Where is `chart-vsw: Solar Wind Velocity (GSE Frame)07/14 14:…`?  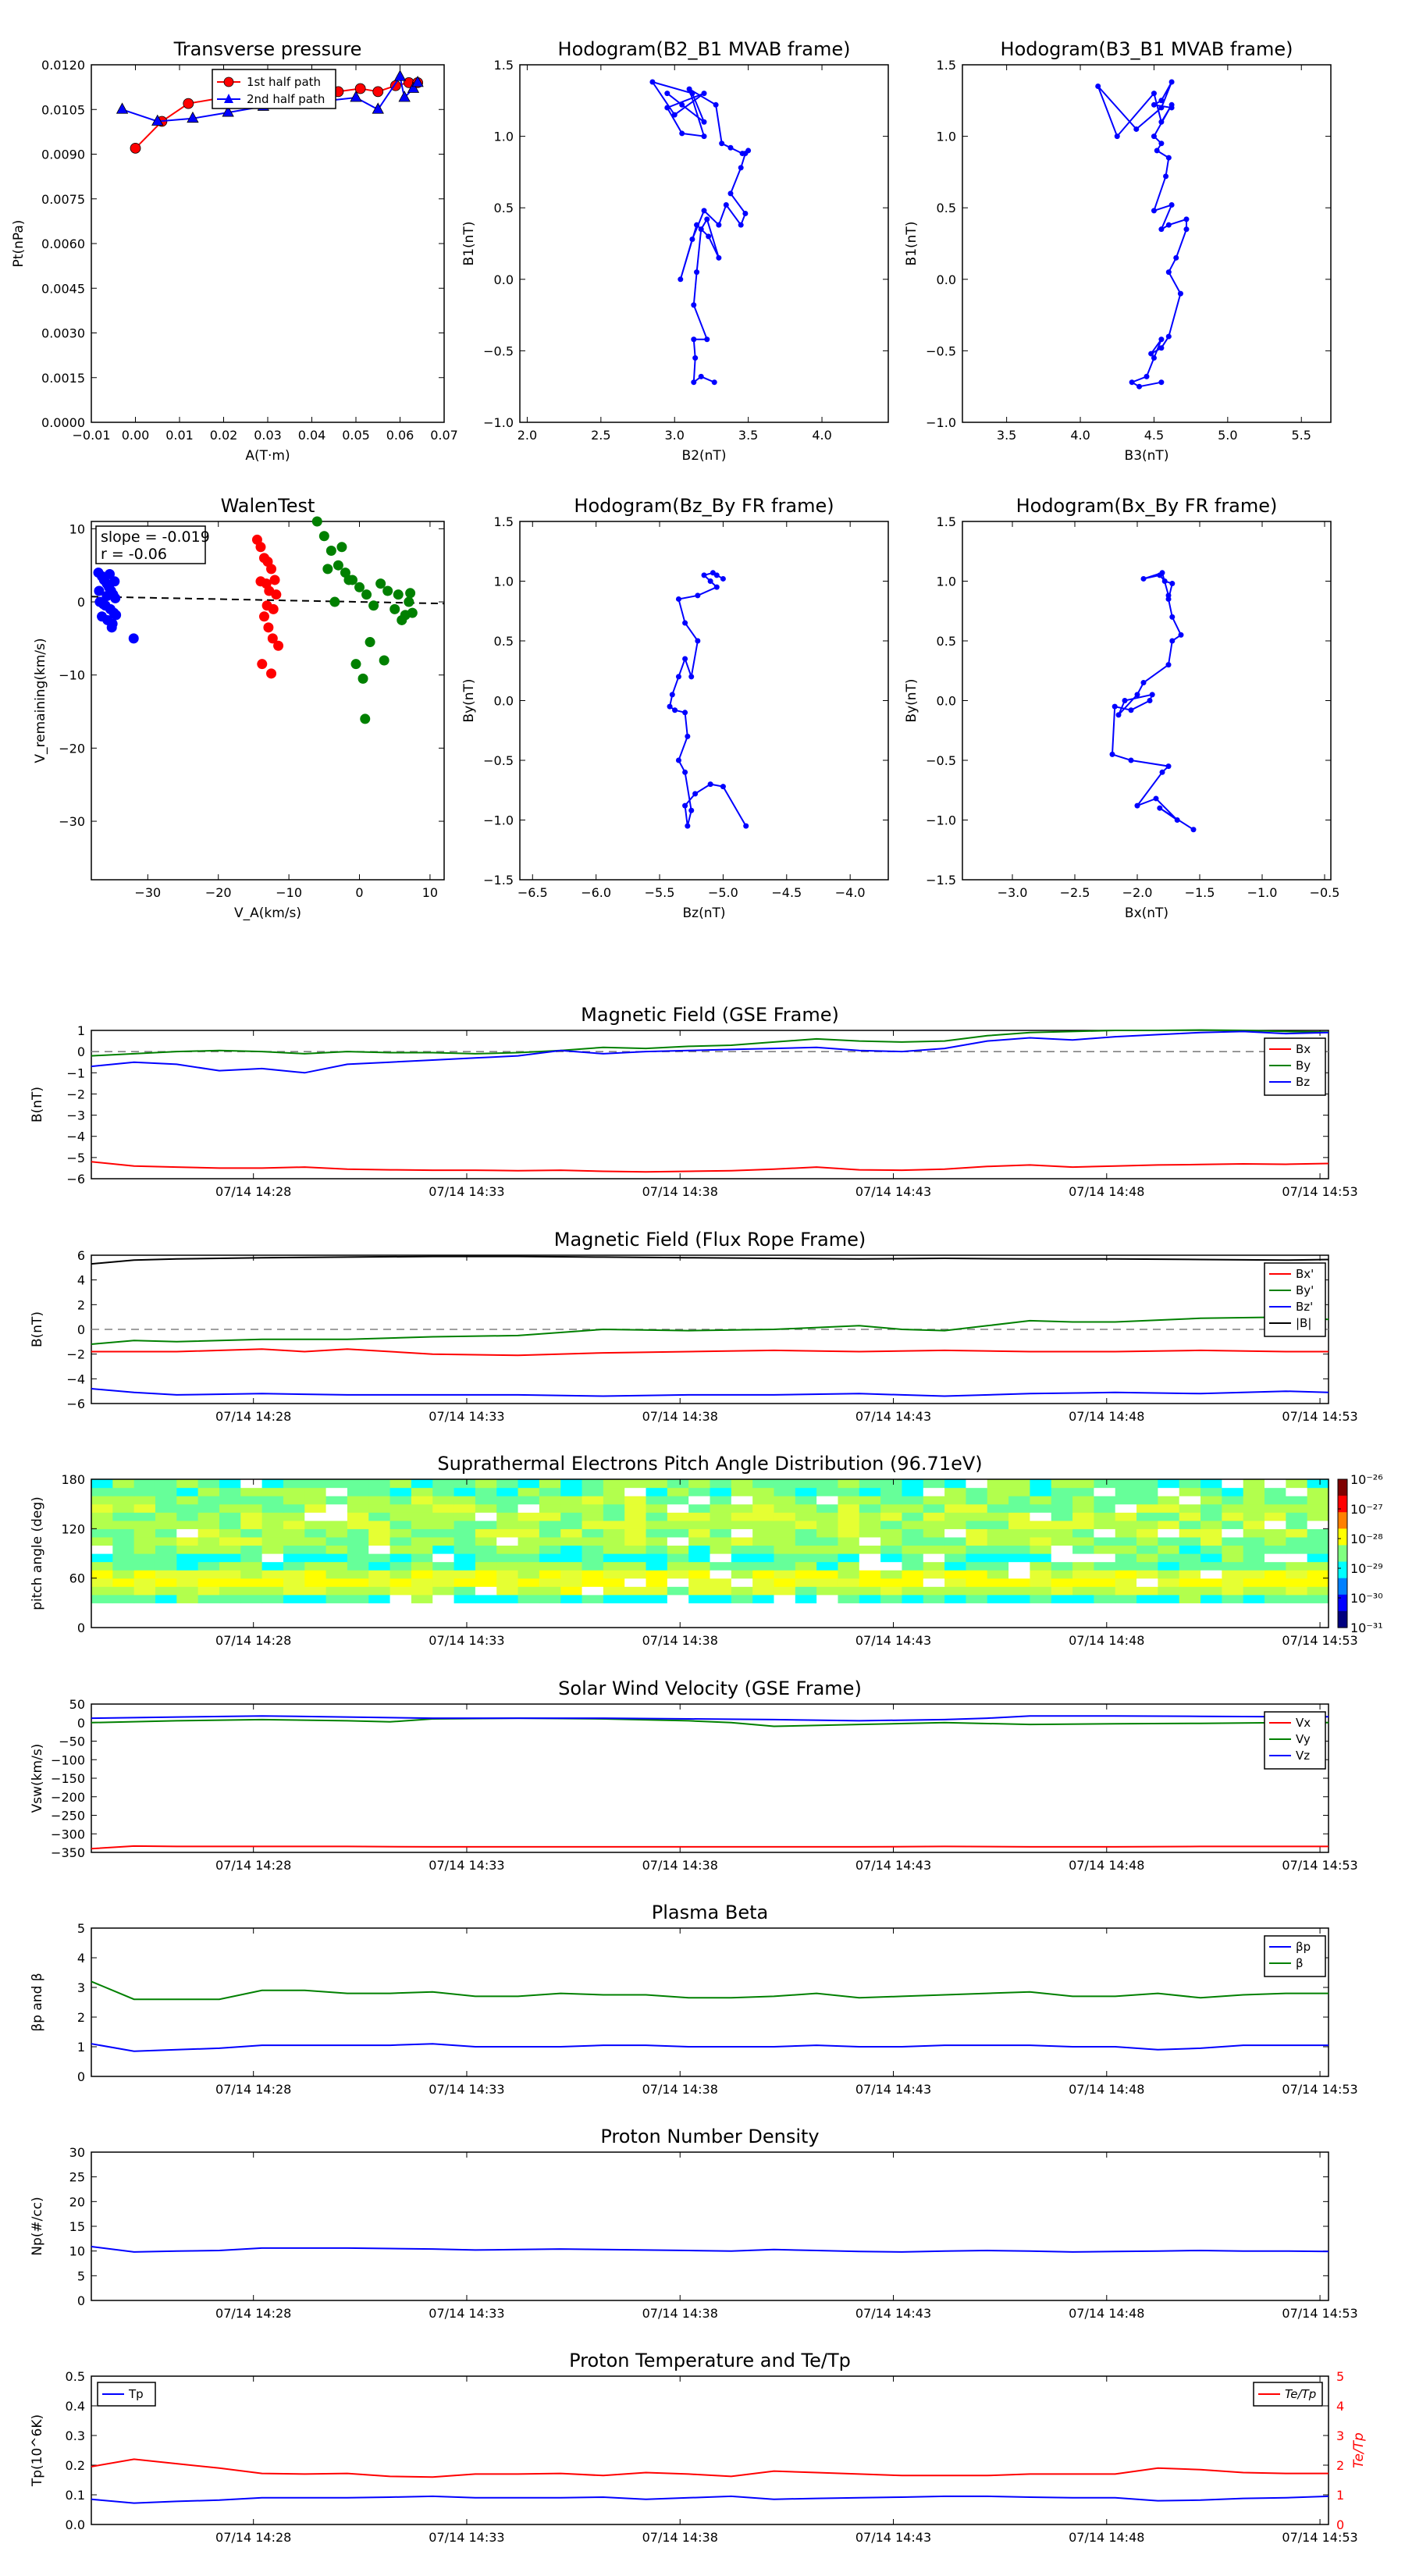 chart-vsw: Solar Wind Velocity (GSE Frame)07/14 14:… is located at coordinates (694, 1776).